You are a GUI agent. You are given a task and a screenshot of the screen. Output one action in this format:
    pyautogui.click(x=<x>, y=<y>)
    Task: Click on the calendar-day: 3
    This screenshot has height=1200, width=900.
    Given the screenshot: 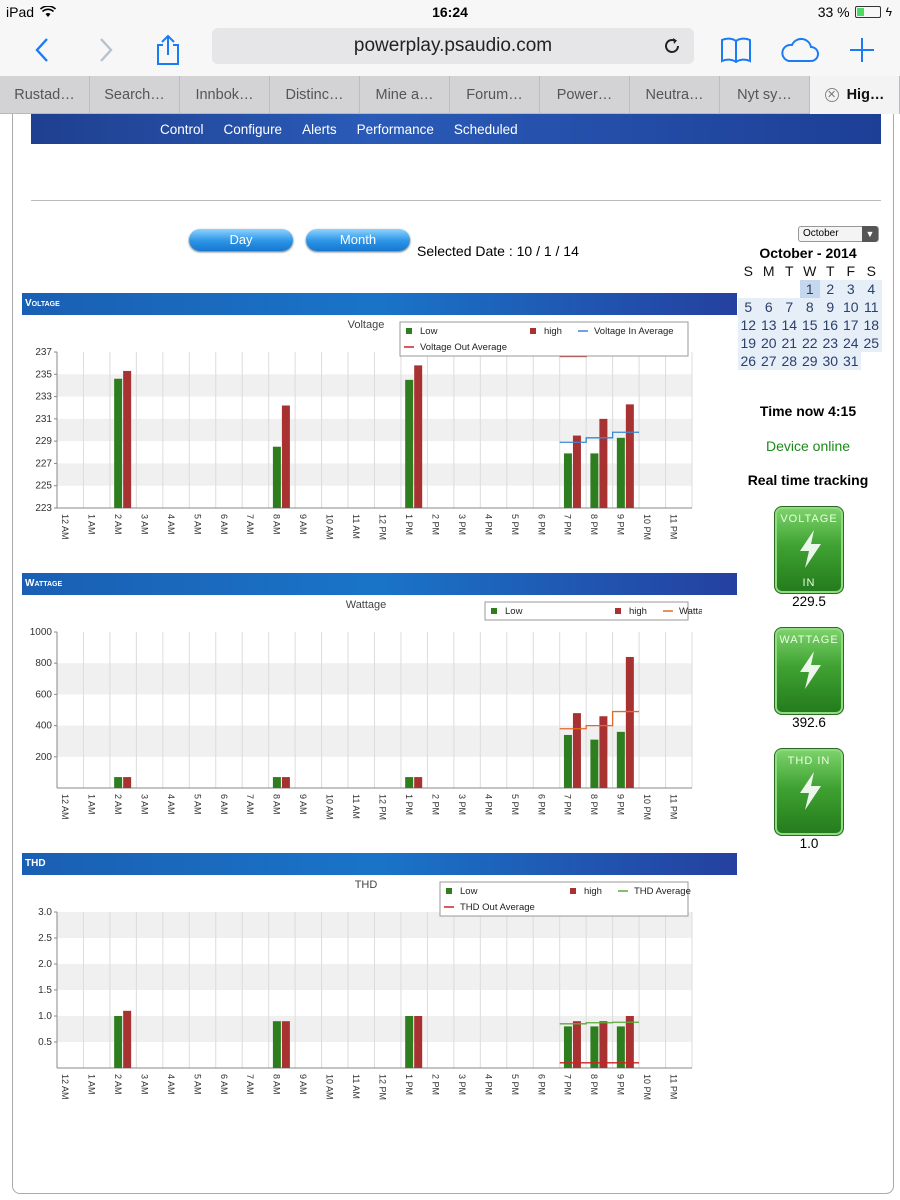 What is the action you would take?
    pyautogui.click(x=850, y=289)
    